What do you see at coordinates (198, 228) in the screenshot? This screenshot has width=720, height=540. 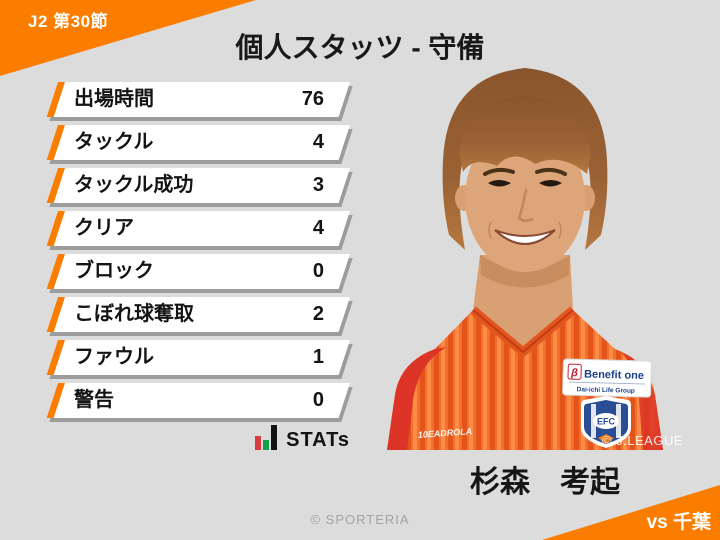 I see `stat-row-clearances: クリア 4` at bounding box center [198, 228].